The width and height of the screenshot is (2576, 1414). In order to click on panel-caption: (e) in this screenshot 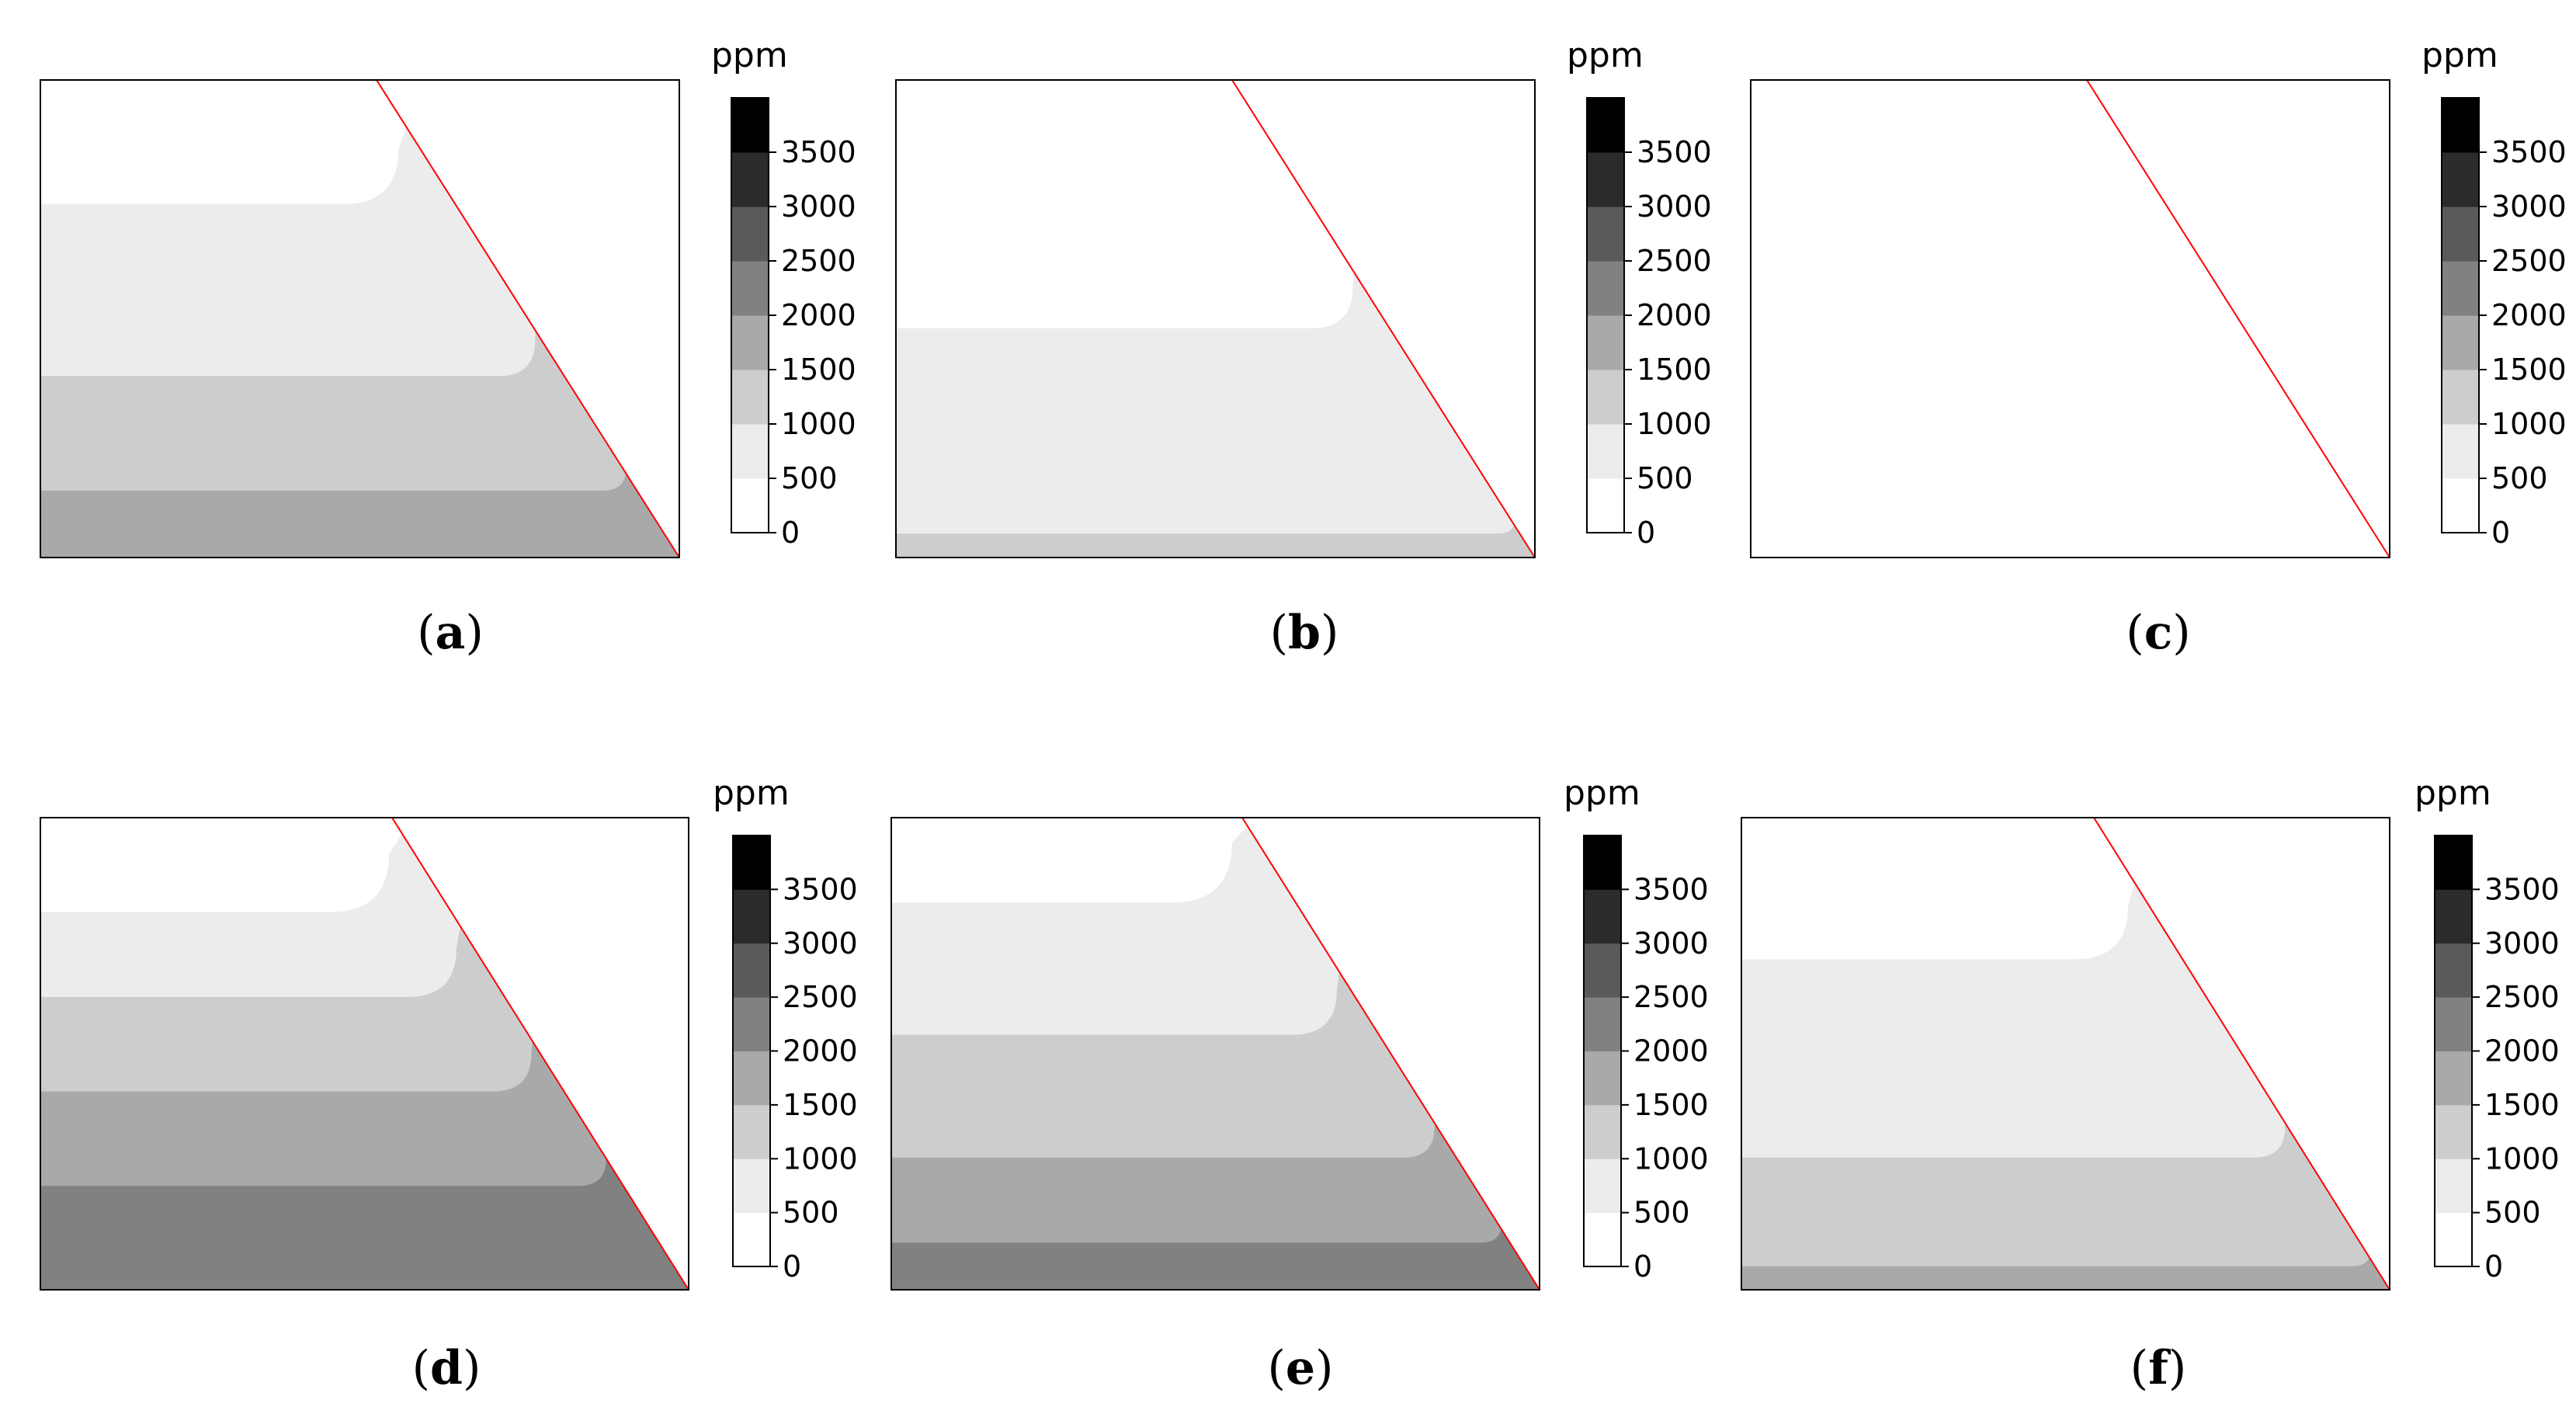, I will do `click(1300, 1368)`.